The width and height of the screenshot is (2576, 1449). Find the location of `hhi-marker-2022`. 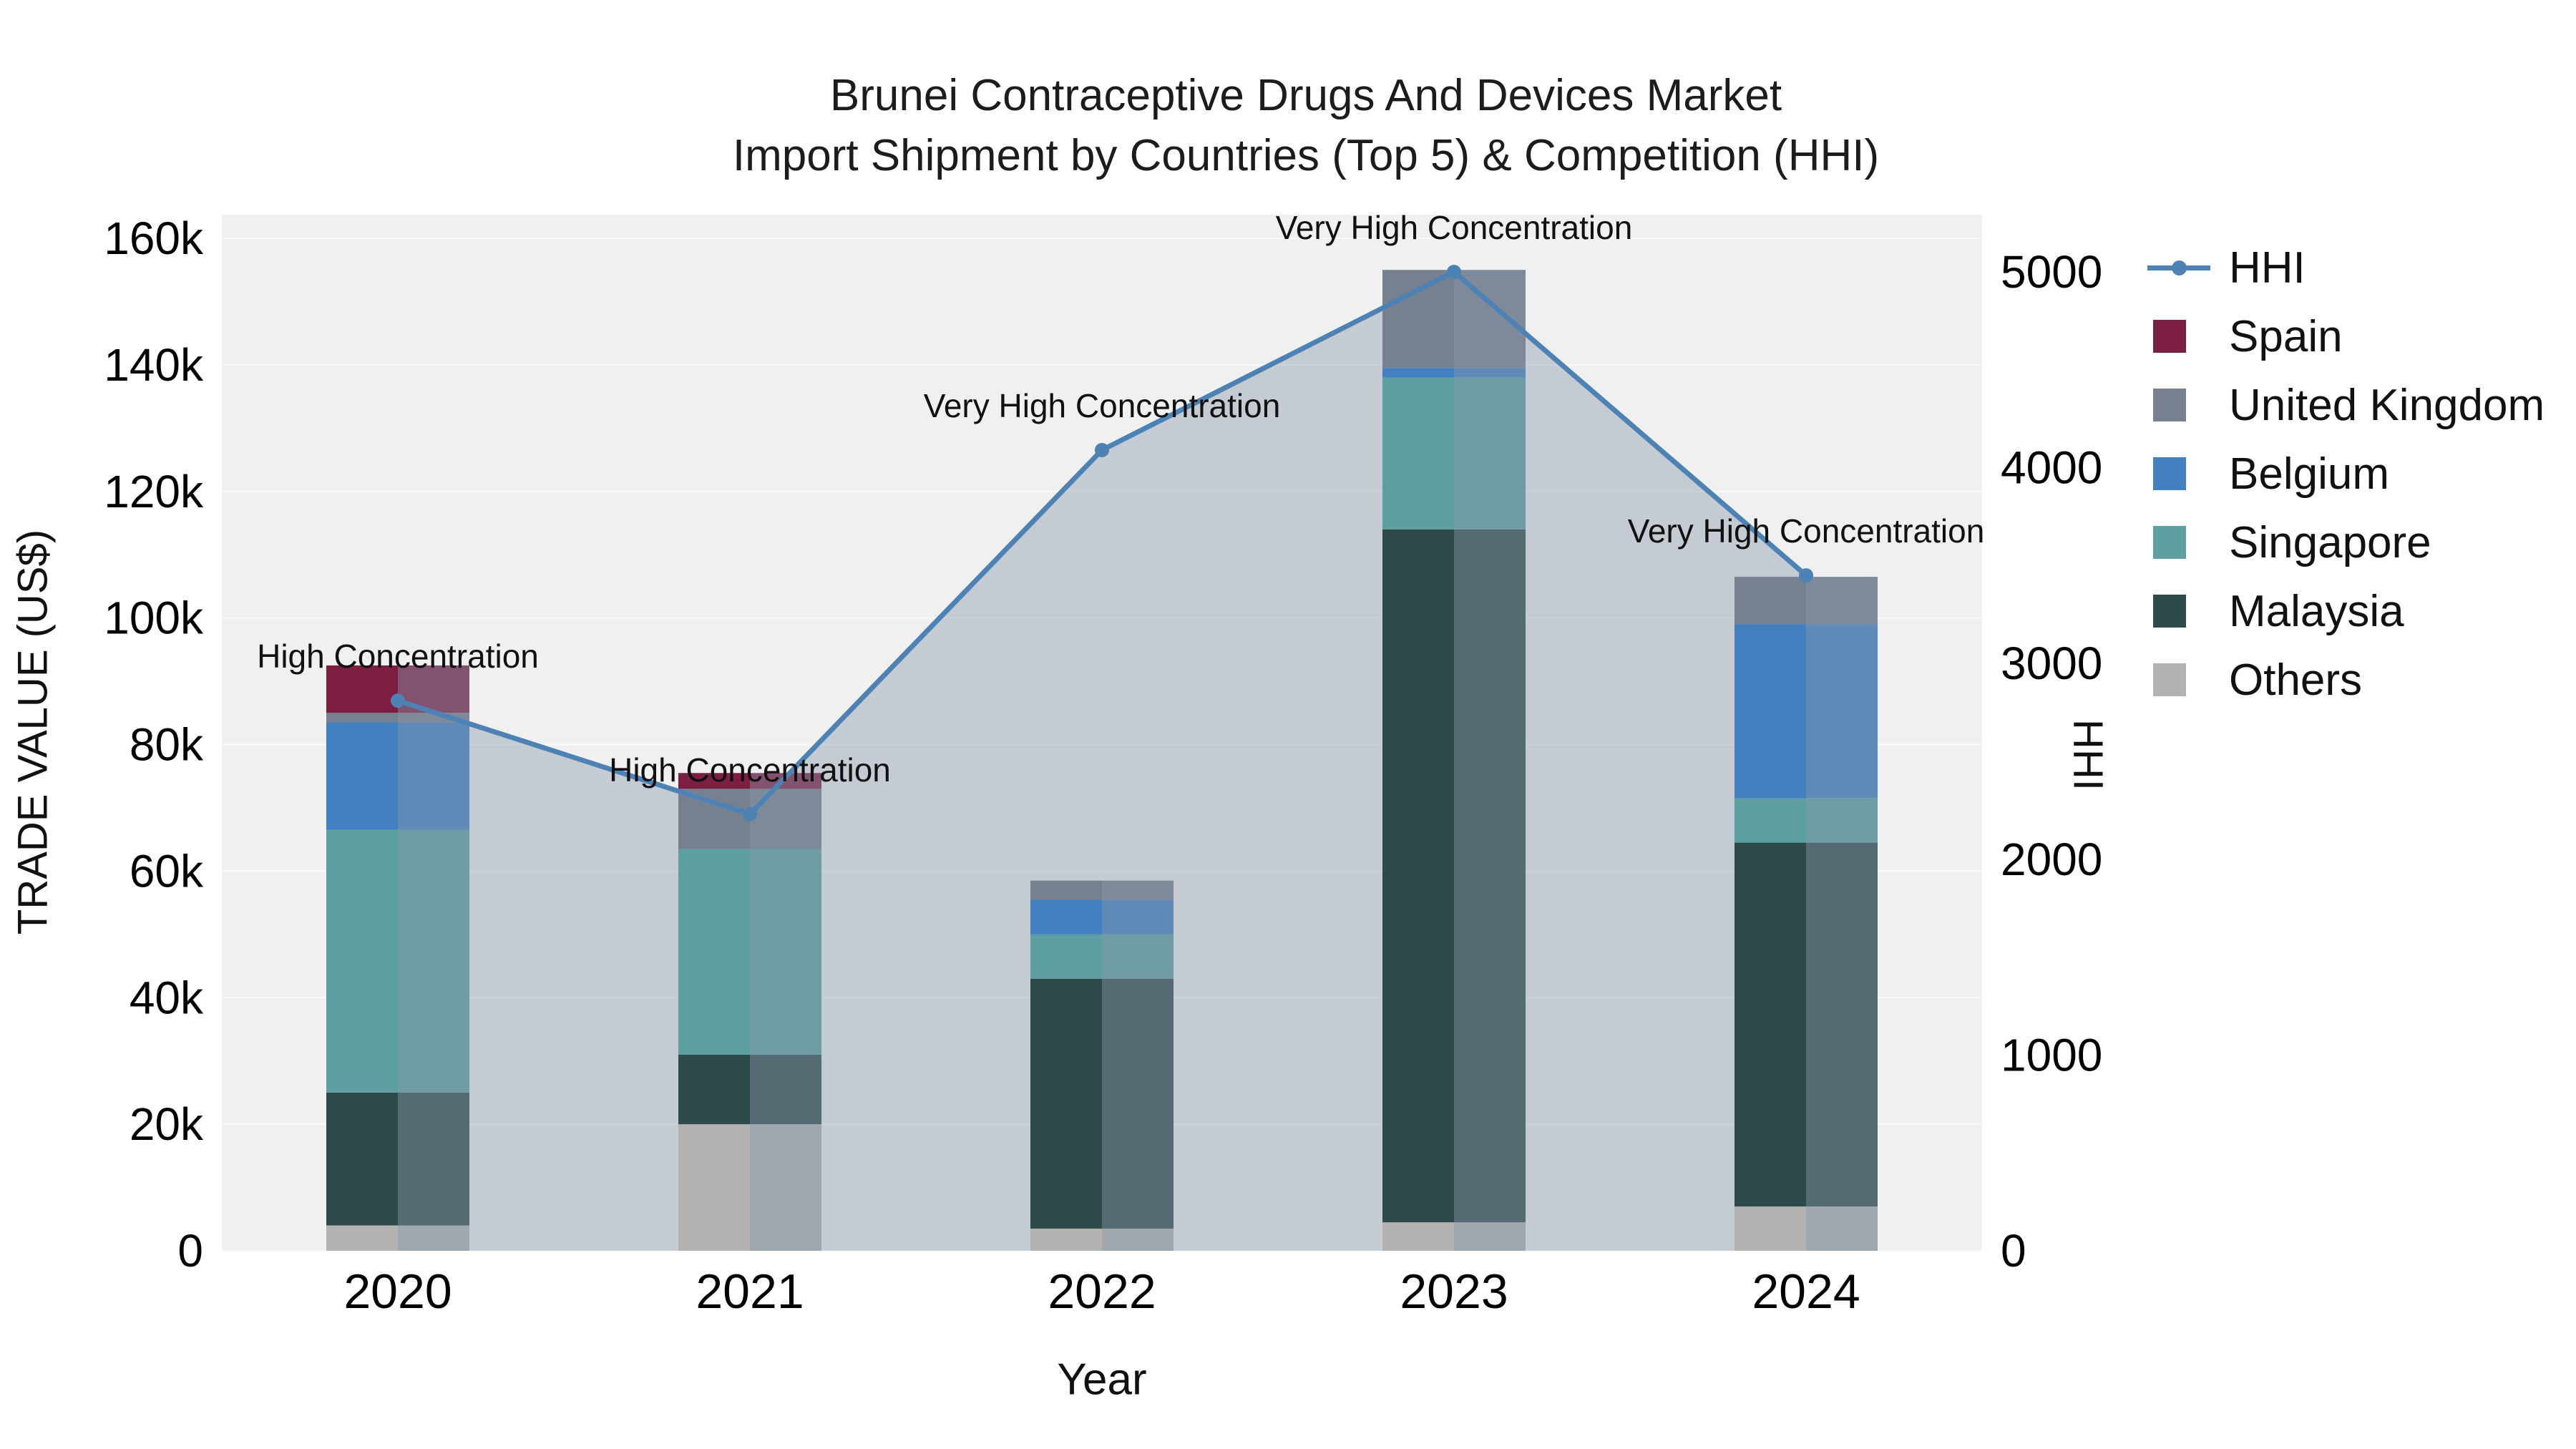

hhi-marker-2022 is located at coordinates (1102, 449).